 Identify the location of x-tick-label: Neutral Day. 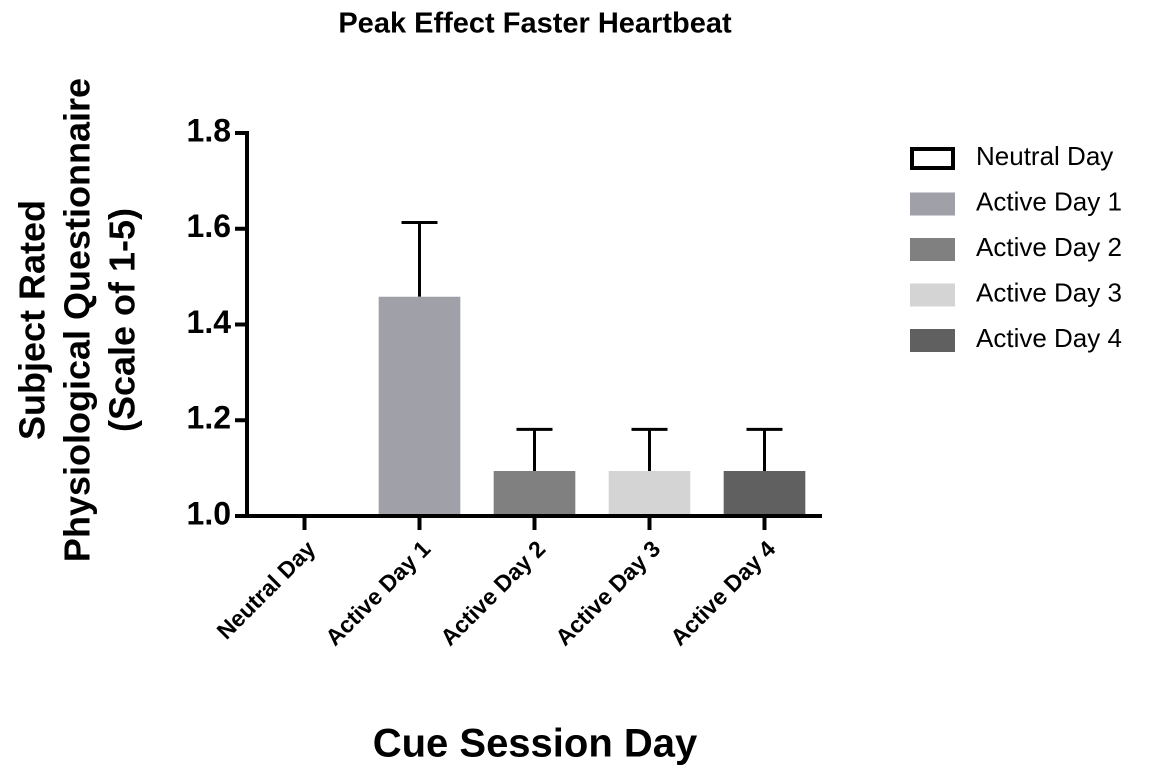
(266, 589).